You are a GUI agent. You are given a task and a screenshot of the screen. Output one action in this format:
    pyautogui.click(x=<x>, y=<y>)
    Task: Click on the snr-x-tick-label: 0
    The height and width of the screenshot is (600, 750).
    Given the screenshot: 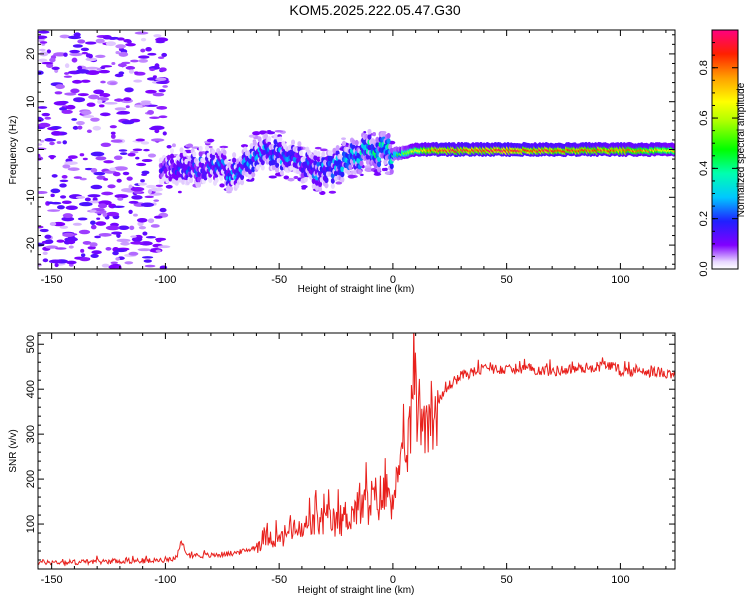 What is the action you would take?
    pyautogui.click(x=393, y=580)
    